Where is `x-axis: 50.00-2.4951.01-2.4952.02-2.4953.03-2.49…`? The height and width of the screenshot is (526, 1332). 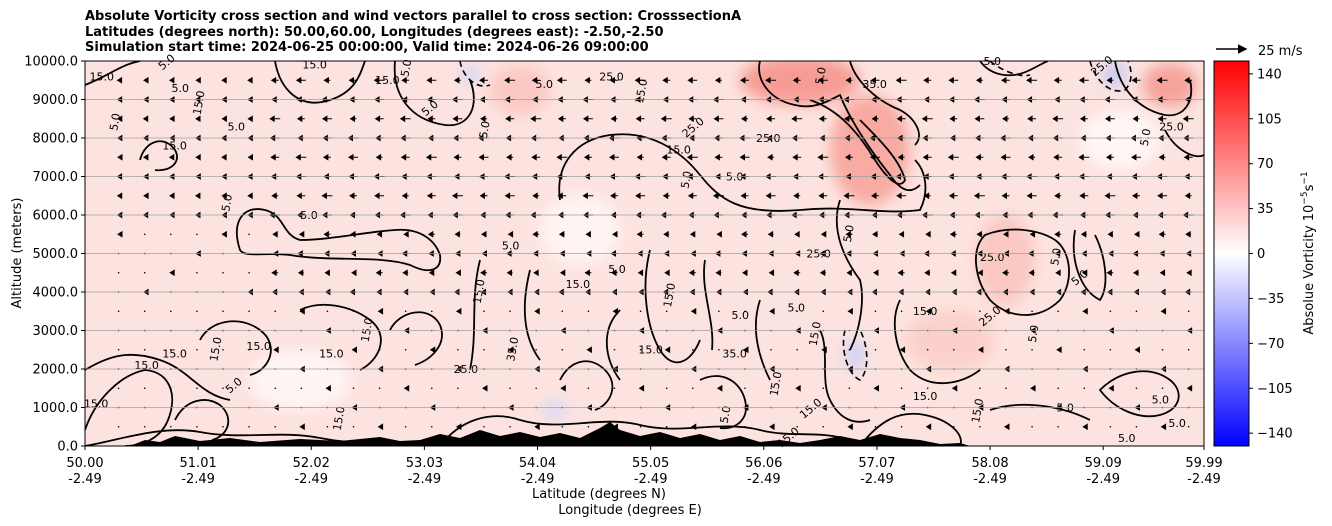
x-axis: 50.00-2.4951.01-2.4952.02-2.4953.03-2.49… is located at coordinates (644, 466).